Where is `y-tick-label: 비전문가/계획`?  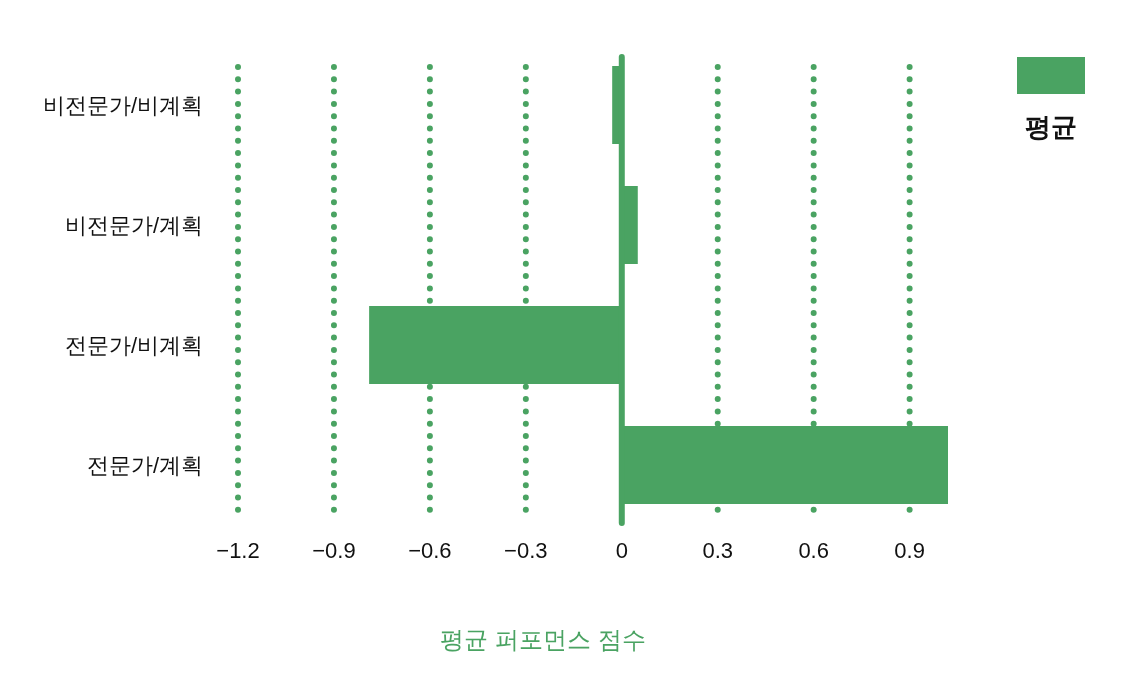
y-tick-label: 비전문가/계획 is located at coordinates (133, 225).